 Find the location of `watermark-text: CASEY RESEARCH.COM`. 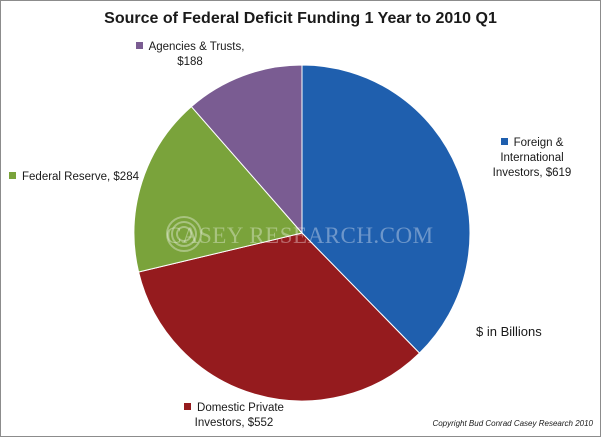

watermark-text: CASEY RESEARCH.COM is located at coordinates (300, 235).